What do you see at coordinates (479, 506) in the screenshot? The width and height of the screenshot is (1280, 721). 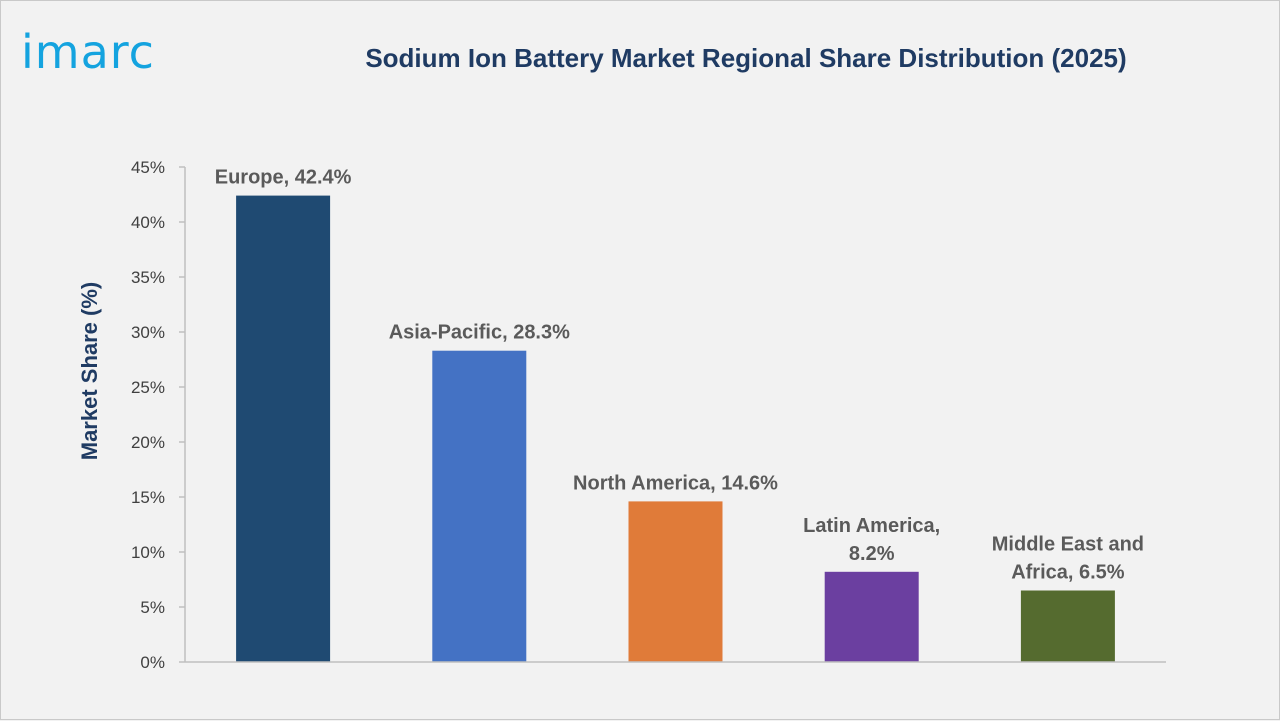 I see `bar-asia-pacific` at bounding box center [479, 506].